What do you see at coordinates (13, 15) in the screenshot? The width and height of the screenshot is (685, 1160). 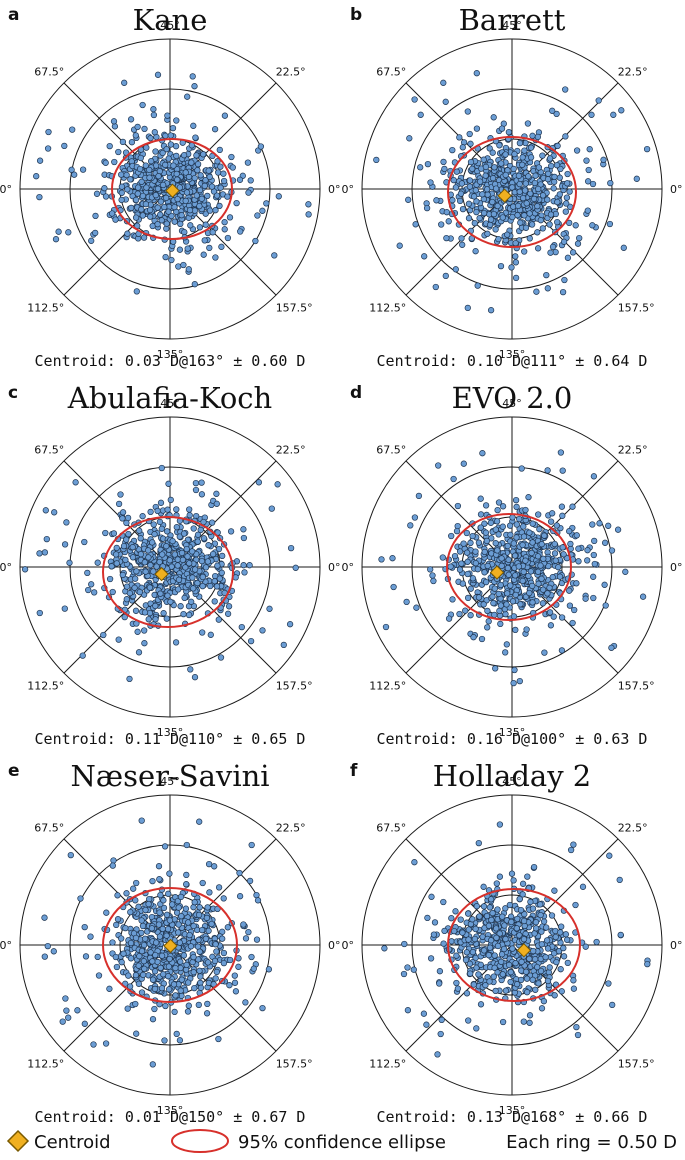 I see `panel-letter: a` at bounding box center [13, 15].